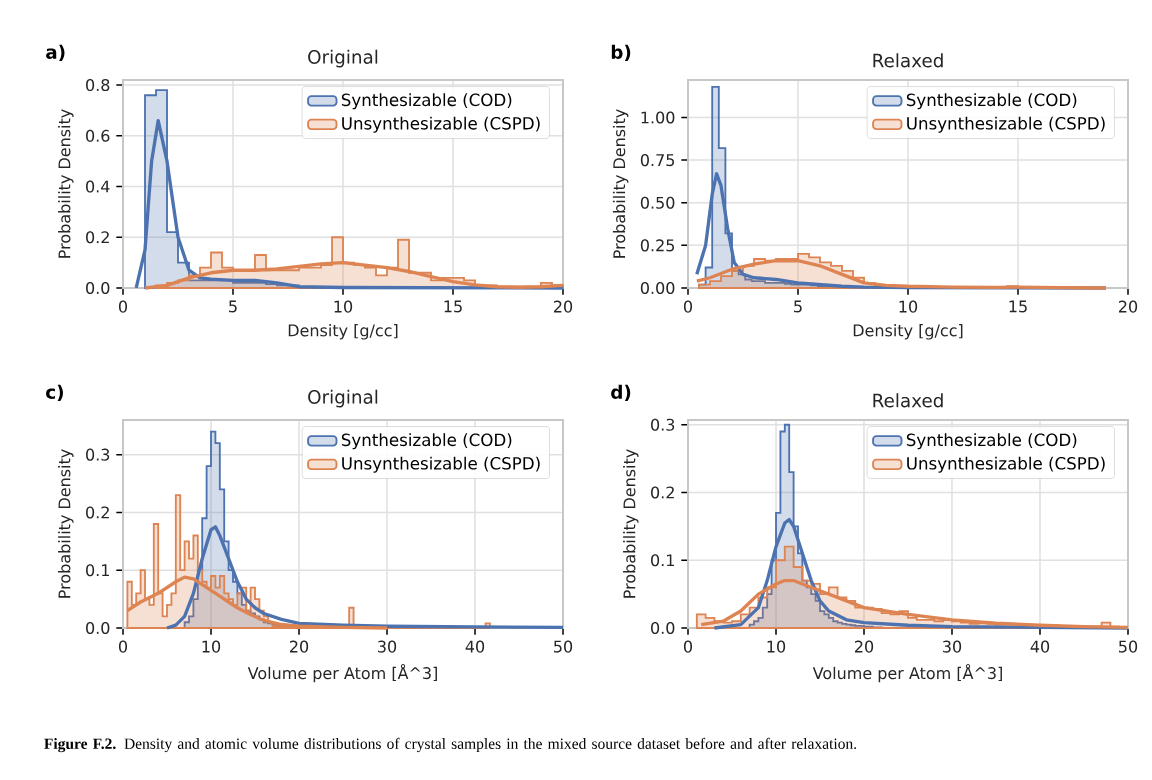 This screenshot has height=780, width=1152. What do you see at coordinates (98, 135) in the screenshot?
I see `y-tick-label: 0.6` at bounding box center [98, 135].